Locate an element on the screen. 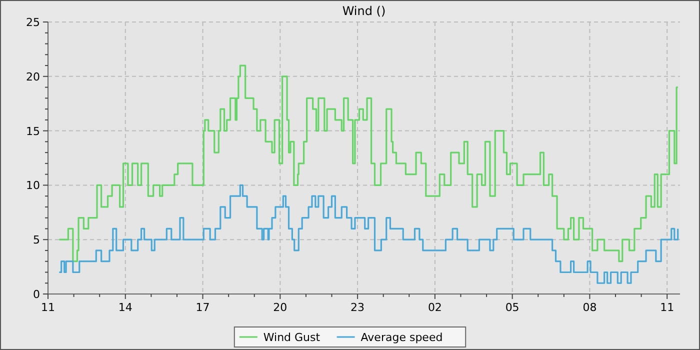 The image size is (700, 350). y-tick-label: 5 is located at coordinates (36, 240).